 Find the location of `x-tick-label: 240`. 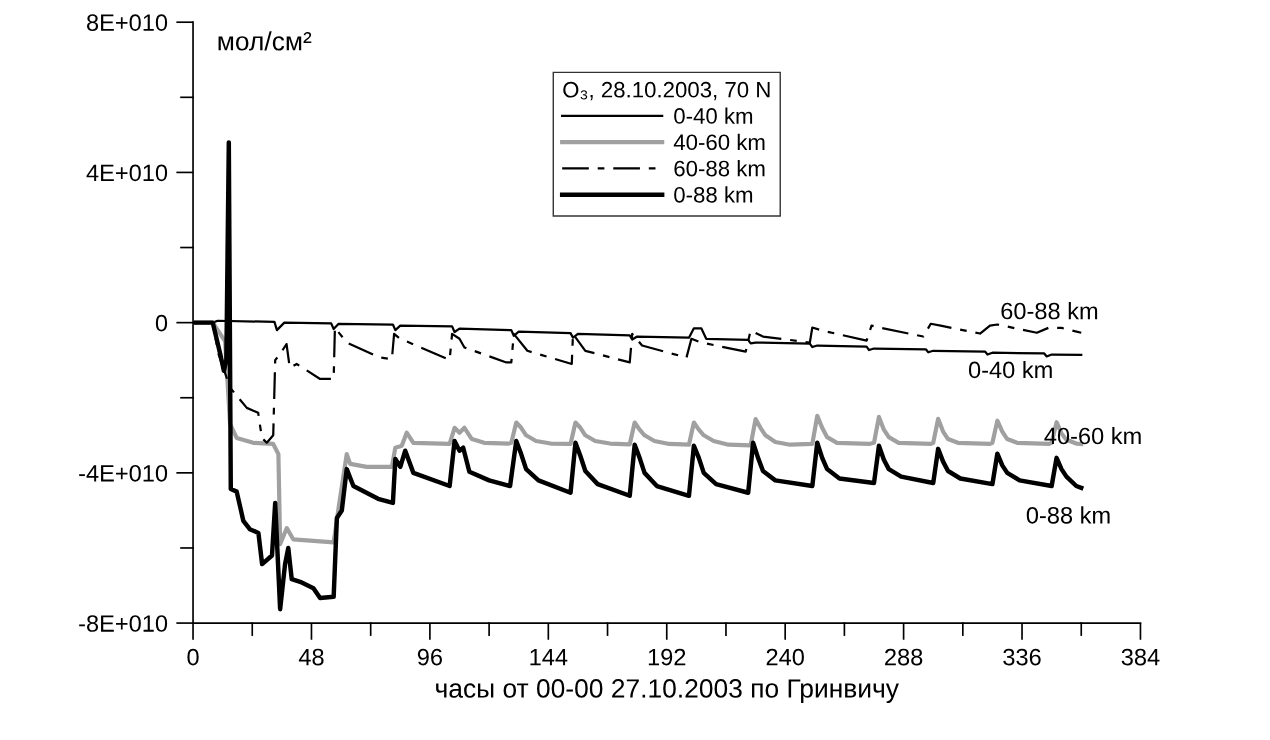

x-tick-label: 240 is located at coordinates (785, 657).